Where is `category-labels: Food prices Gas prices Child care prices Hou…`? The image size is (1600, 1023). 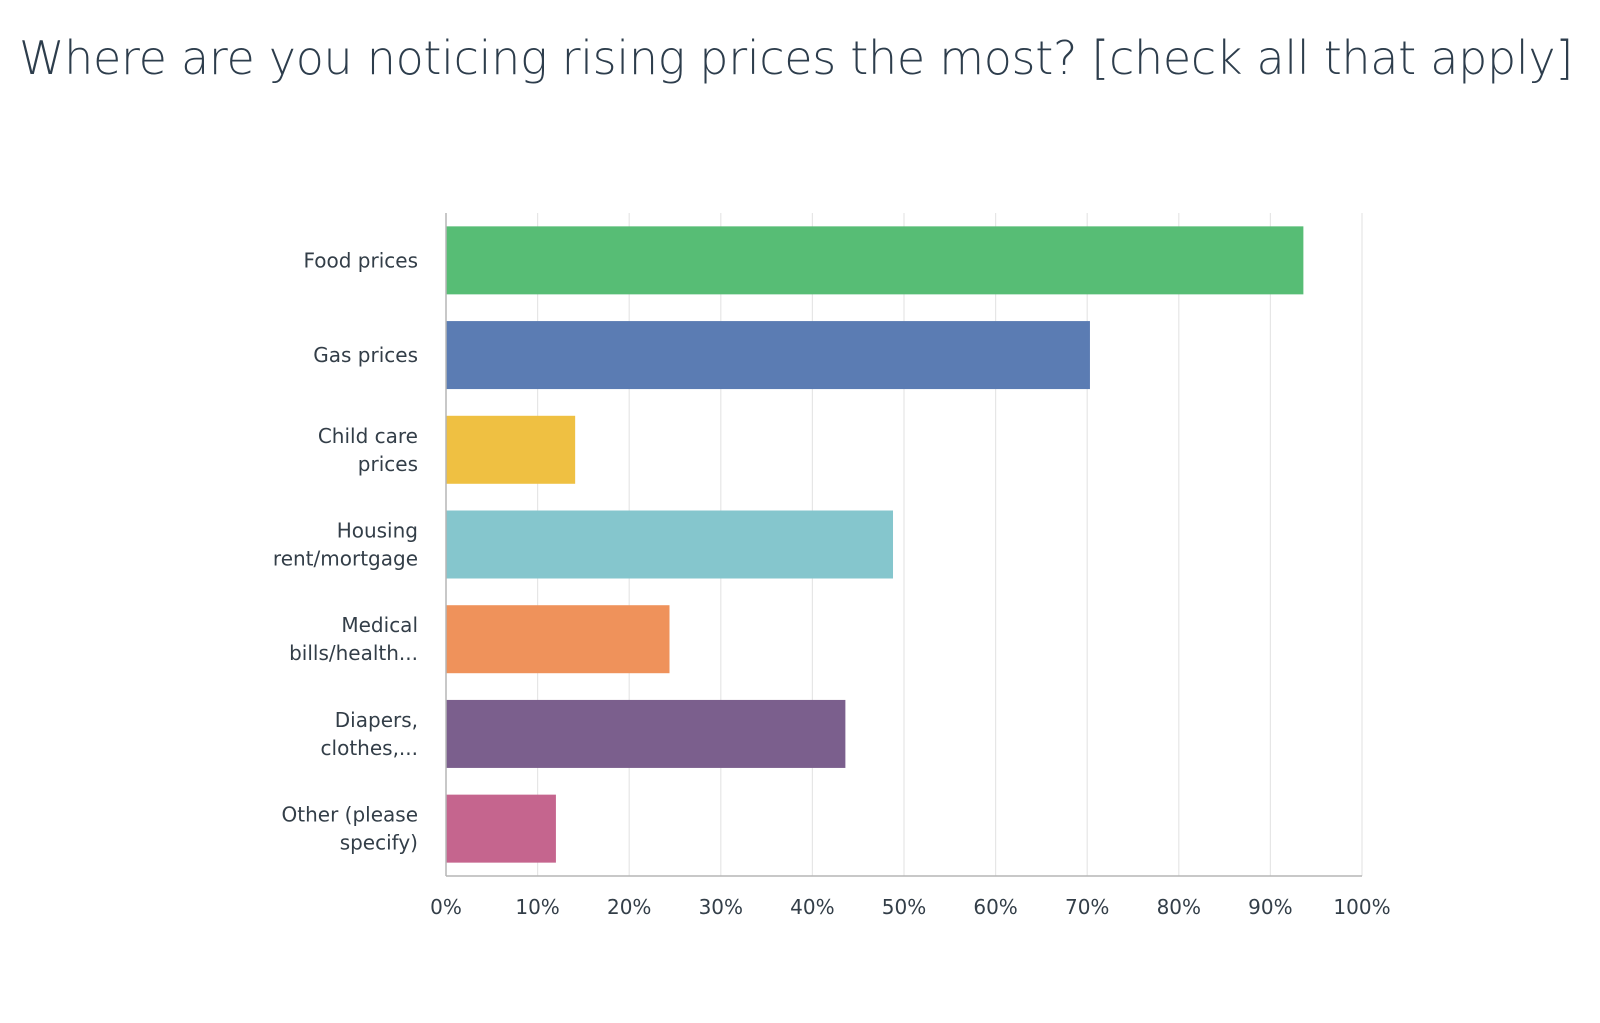 category-labels: Food prices Gas prices Child care prices Hou… is located at coordinates (345, 551).